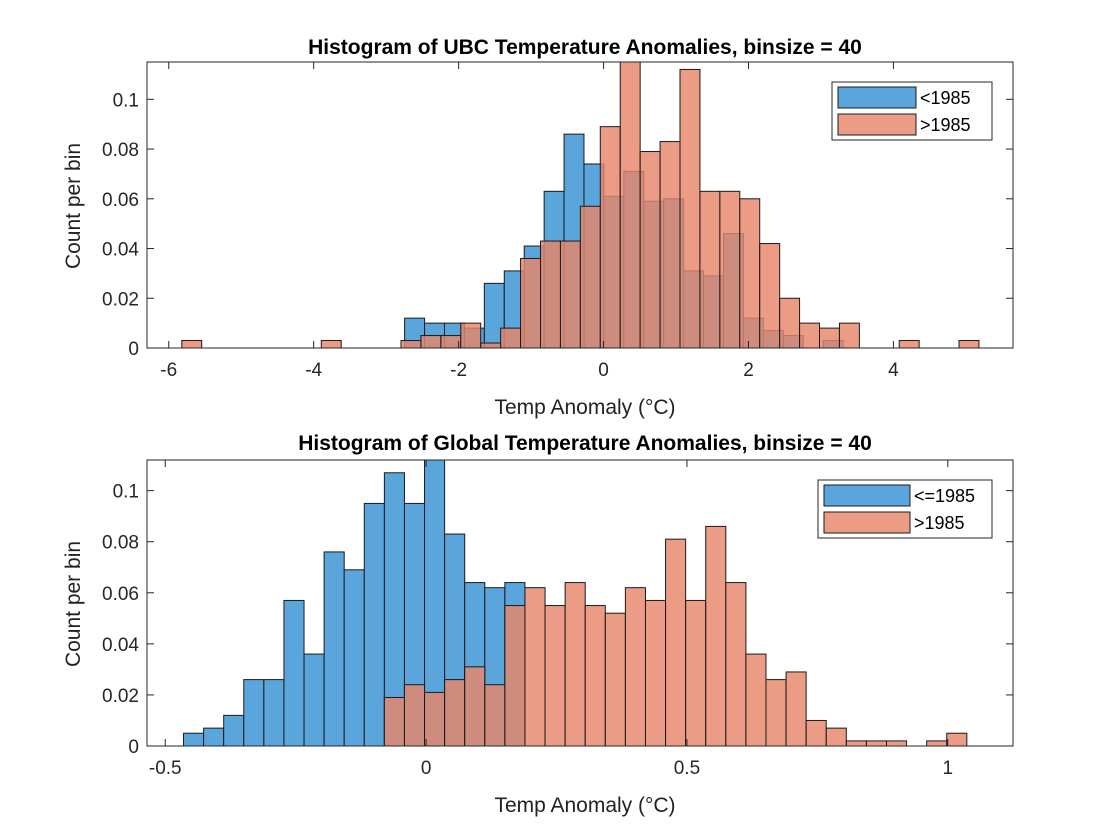 The width and height of the screenshot is (1120, 840). I want to click on global-y-tick-label: 0.04, so click(120, 645).